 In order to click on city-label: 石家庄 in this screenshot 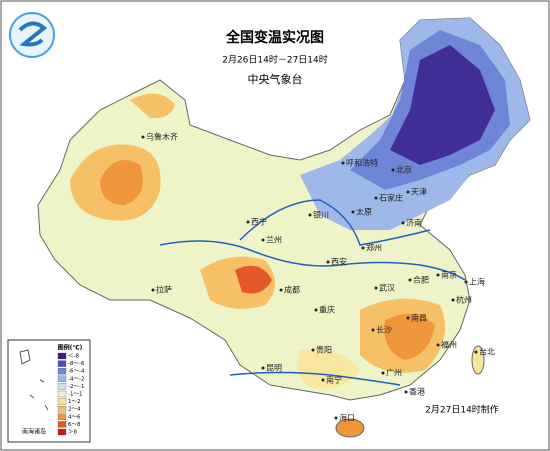, I will do `click(391, 198)`.